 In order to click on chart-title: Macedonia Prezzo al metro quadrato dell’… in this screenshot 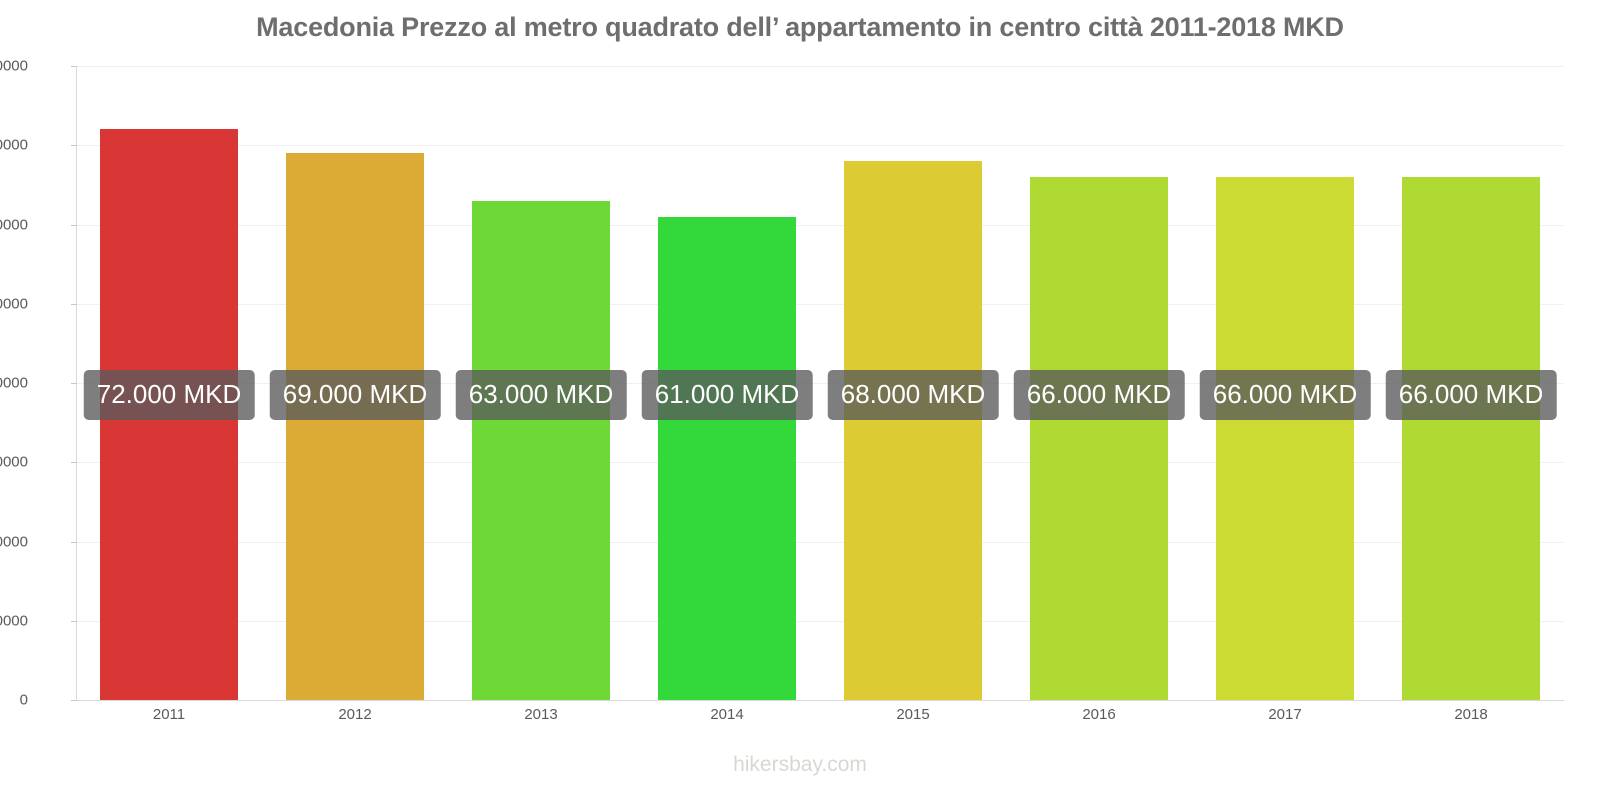, I will do `click(800, 27)`.